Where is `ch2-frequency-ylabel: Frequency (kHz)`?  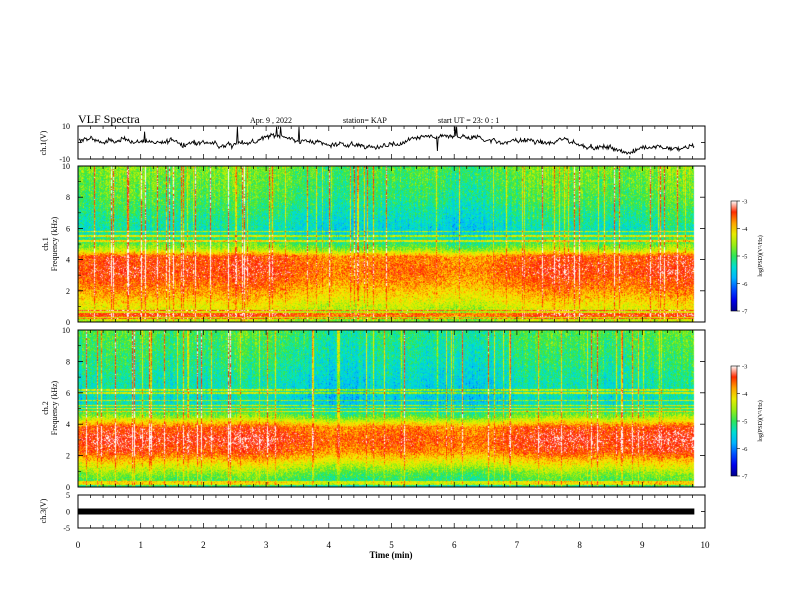 ch2-frequency-ylabel: Frequency (kHz) is located at coordinates (54, 407).